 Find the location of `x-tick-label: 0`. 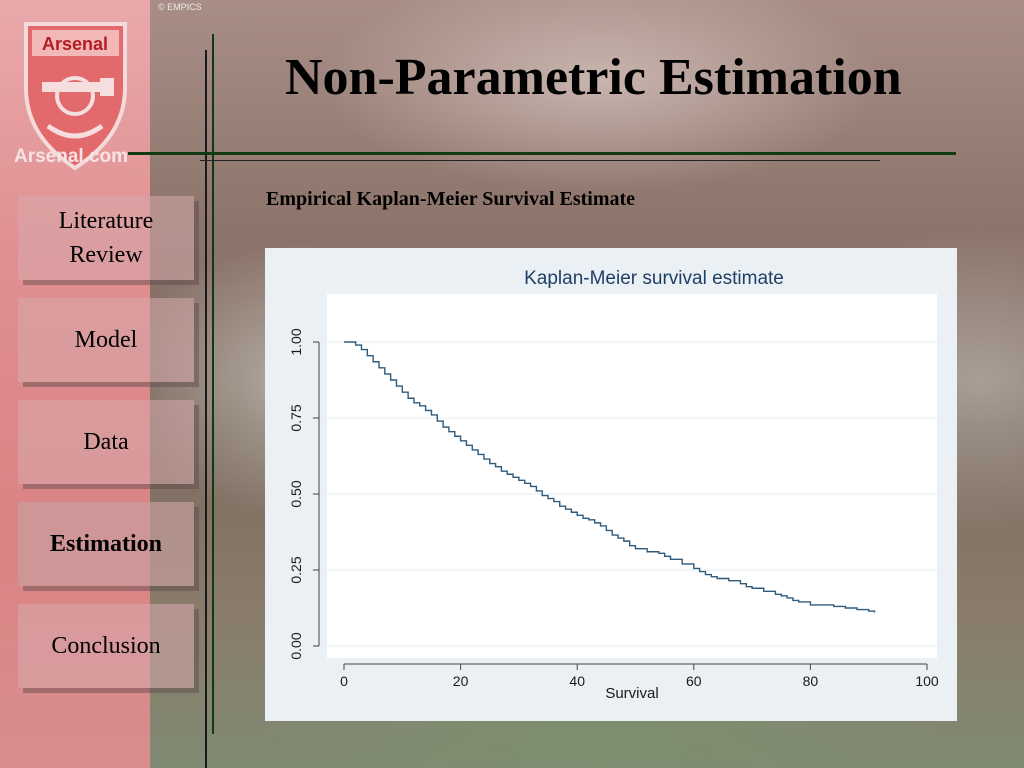

x-tick-label: 0 is located at coordinates (344, 681).